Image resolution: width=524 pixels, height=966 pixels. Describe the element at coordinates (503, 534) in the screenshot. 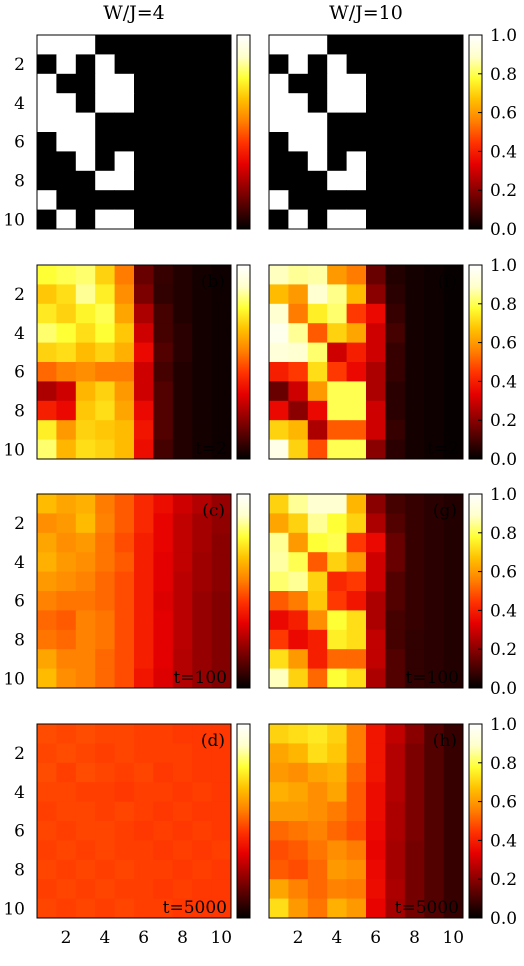

I see `colorbar-tick-label: 0.8` at that location.